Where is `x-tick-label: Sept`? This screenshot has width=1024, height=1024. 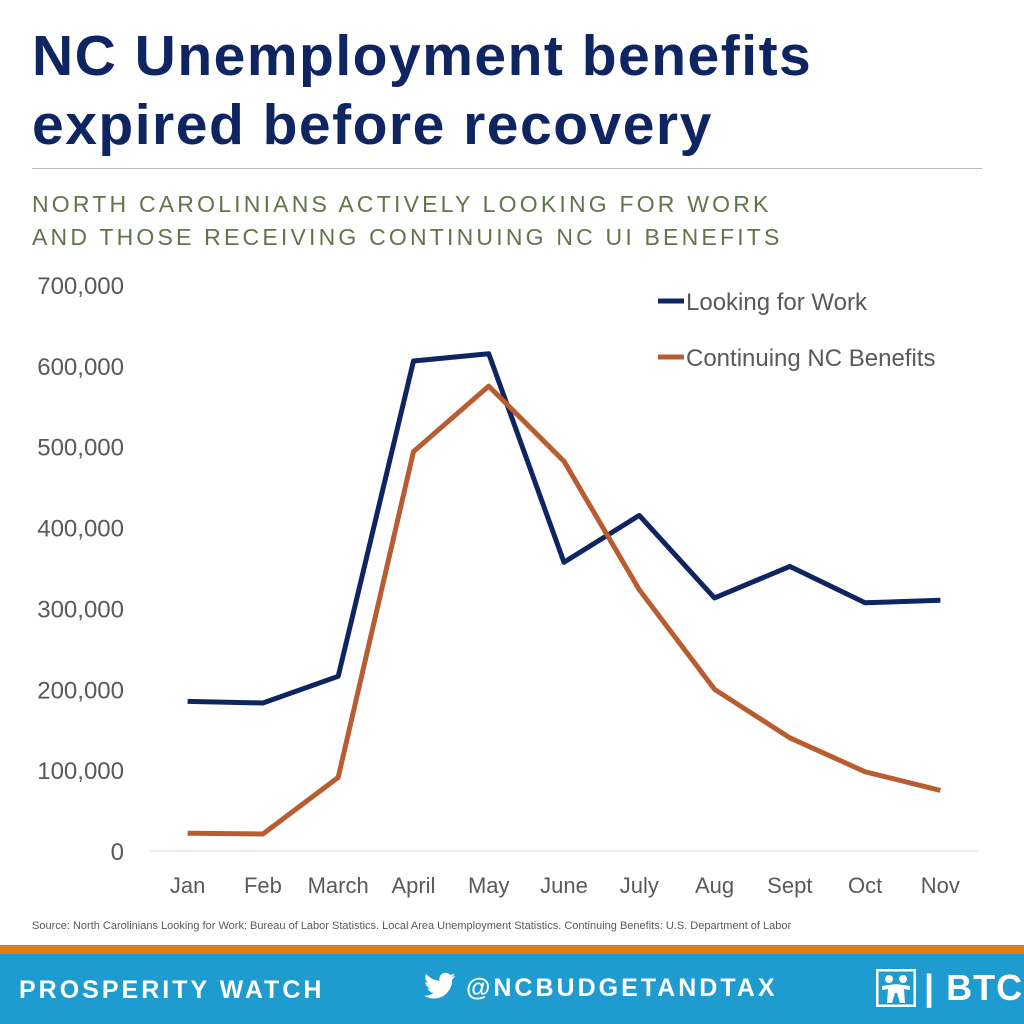 x-tick-label: Sept is located at coordinates (789, 885).